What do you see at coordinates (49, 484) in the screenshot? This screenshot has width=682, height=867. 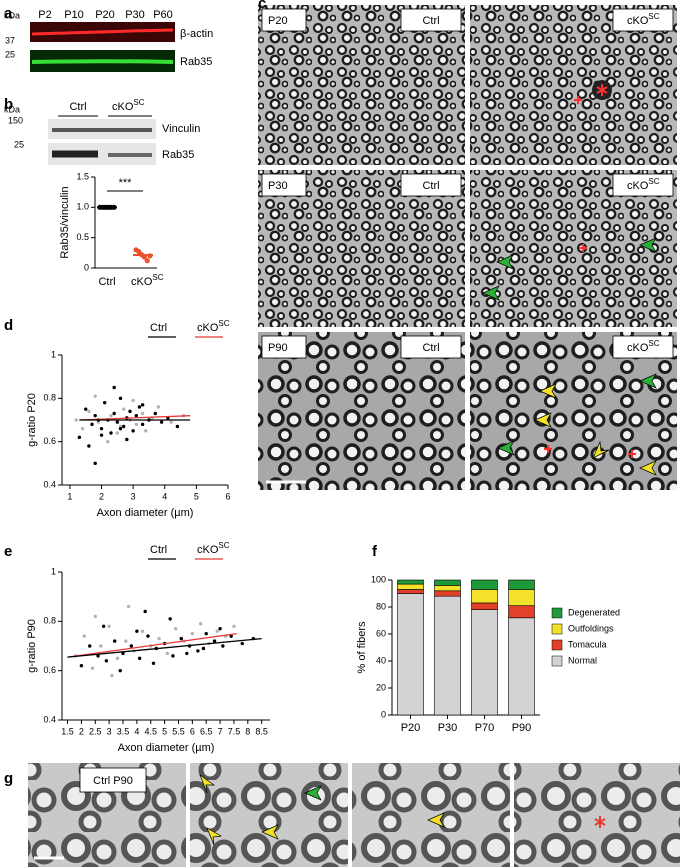 I see `y-tick-label: 0.4` at bounding box center [49, 484].